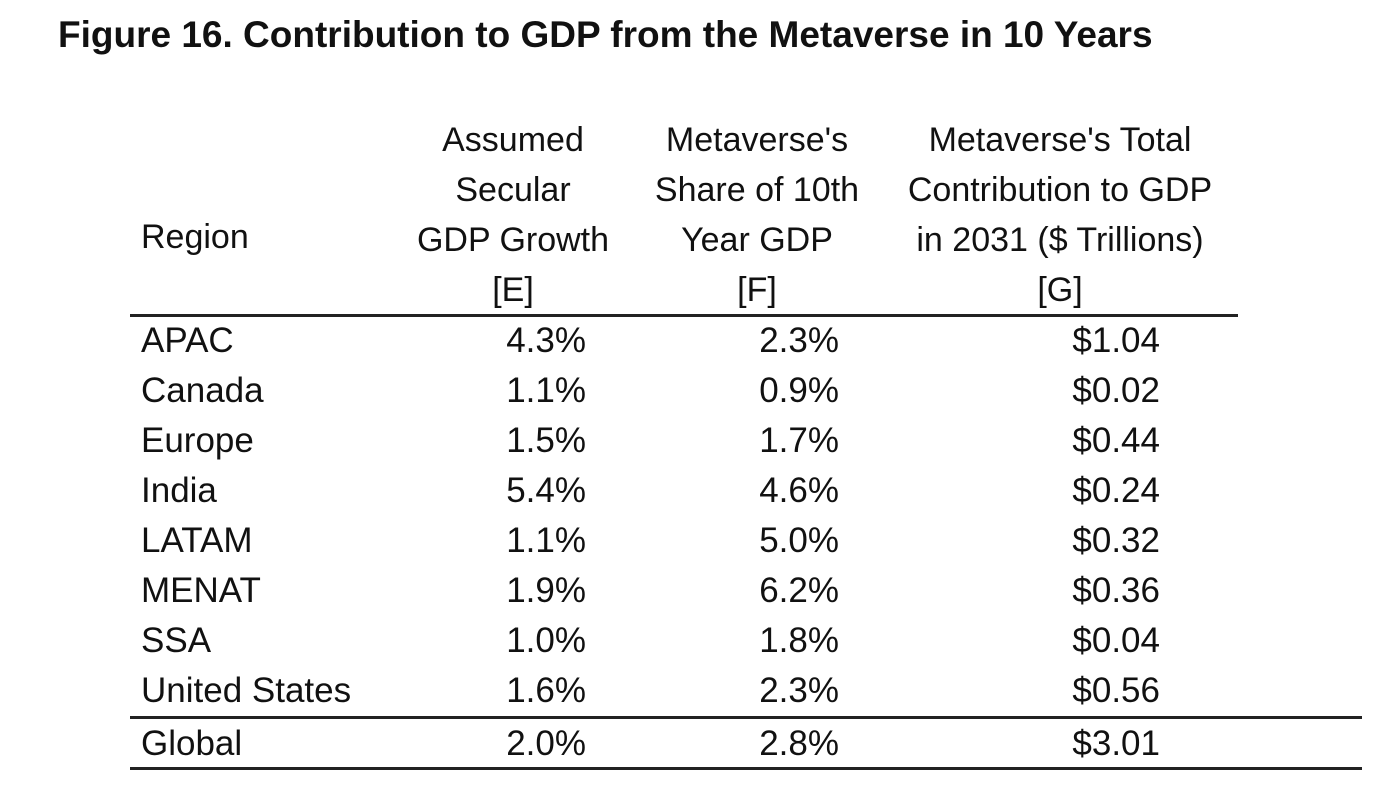 The width and height of the screenshot is (1400, 808). Describe the element at coordinates (546, 690) in the screenshot. I see `cell-gdp-growth: 1.6%` at that location.